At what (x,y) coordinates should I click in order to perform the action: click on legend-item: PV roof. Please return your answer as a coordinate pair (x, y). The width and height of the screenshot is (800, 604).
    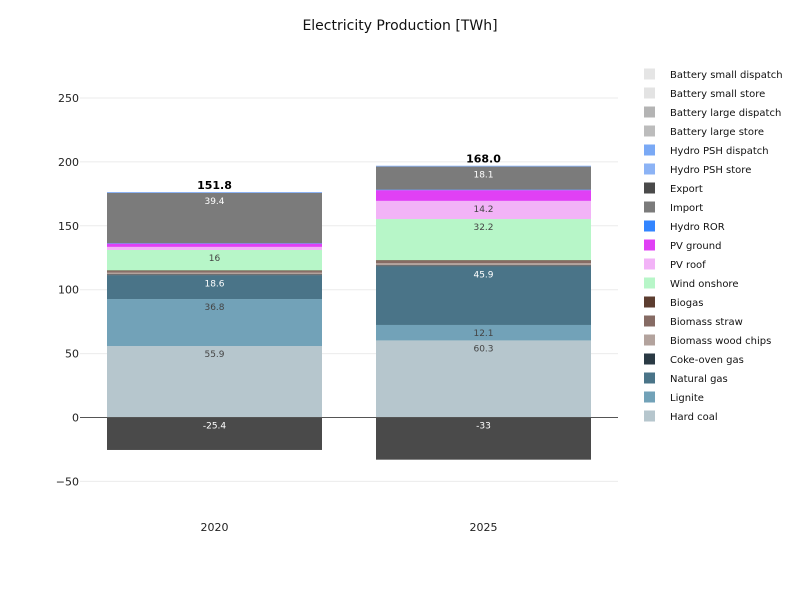
    Looking at the image, I should click on (675, 265).